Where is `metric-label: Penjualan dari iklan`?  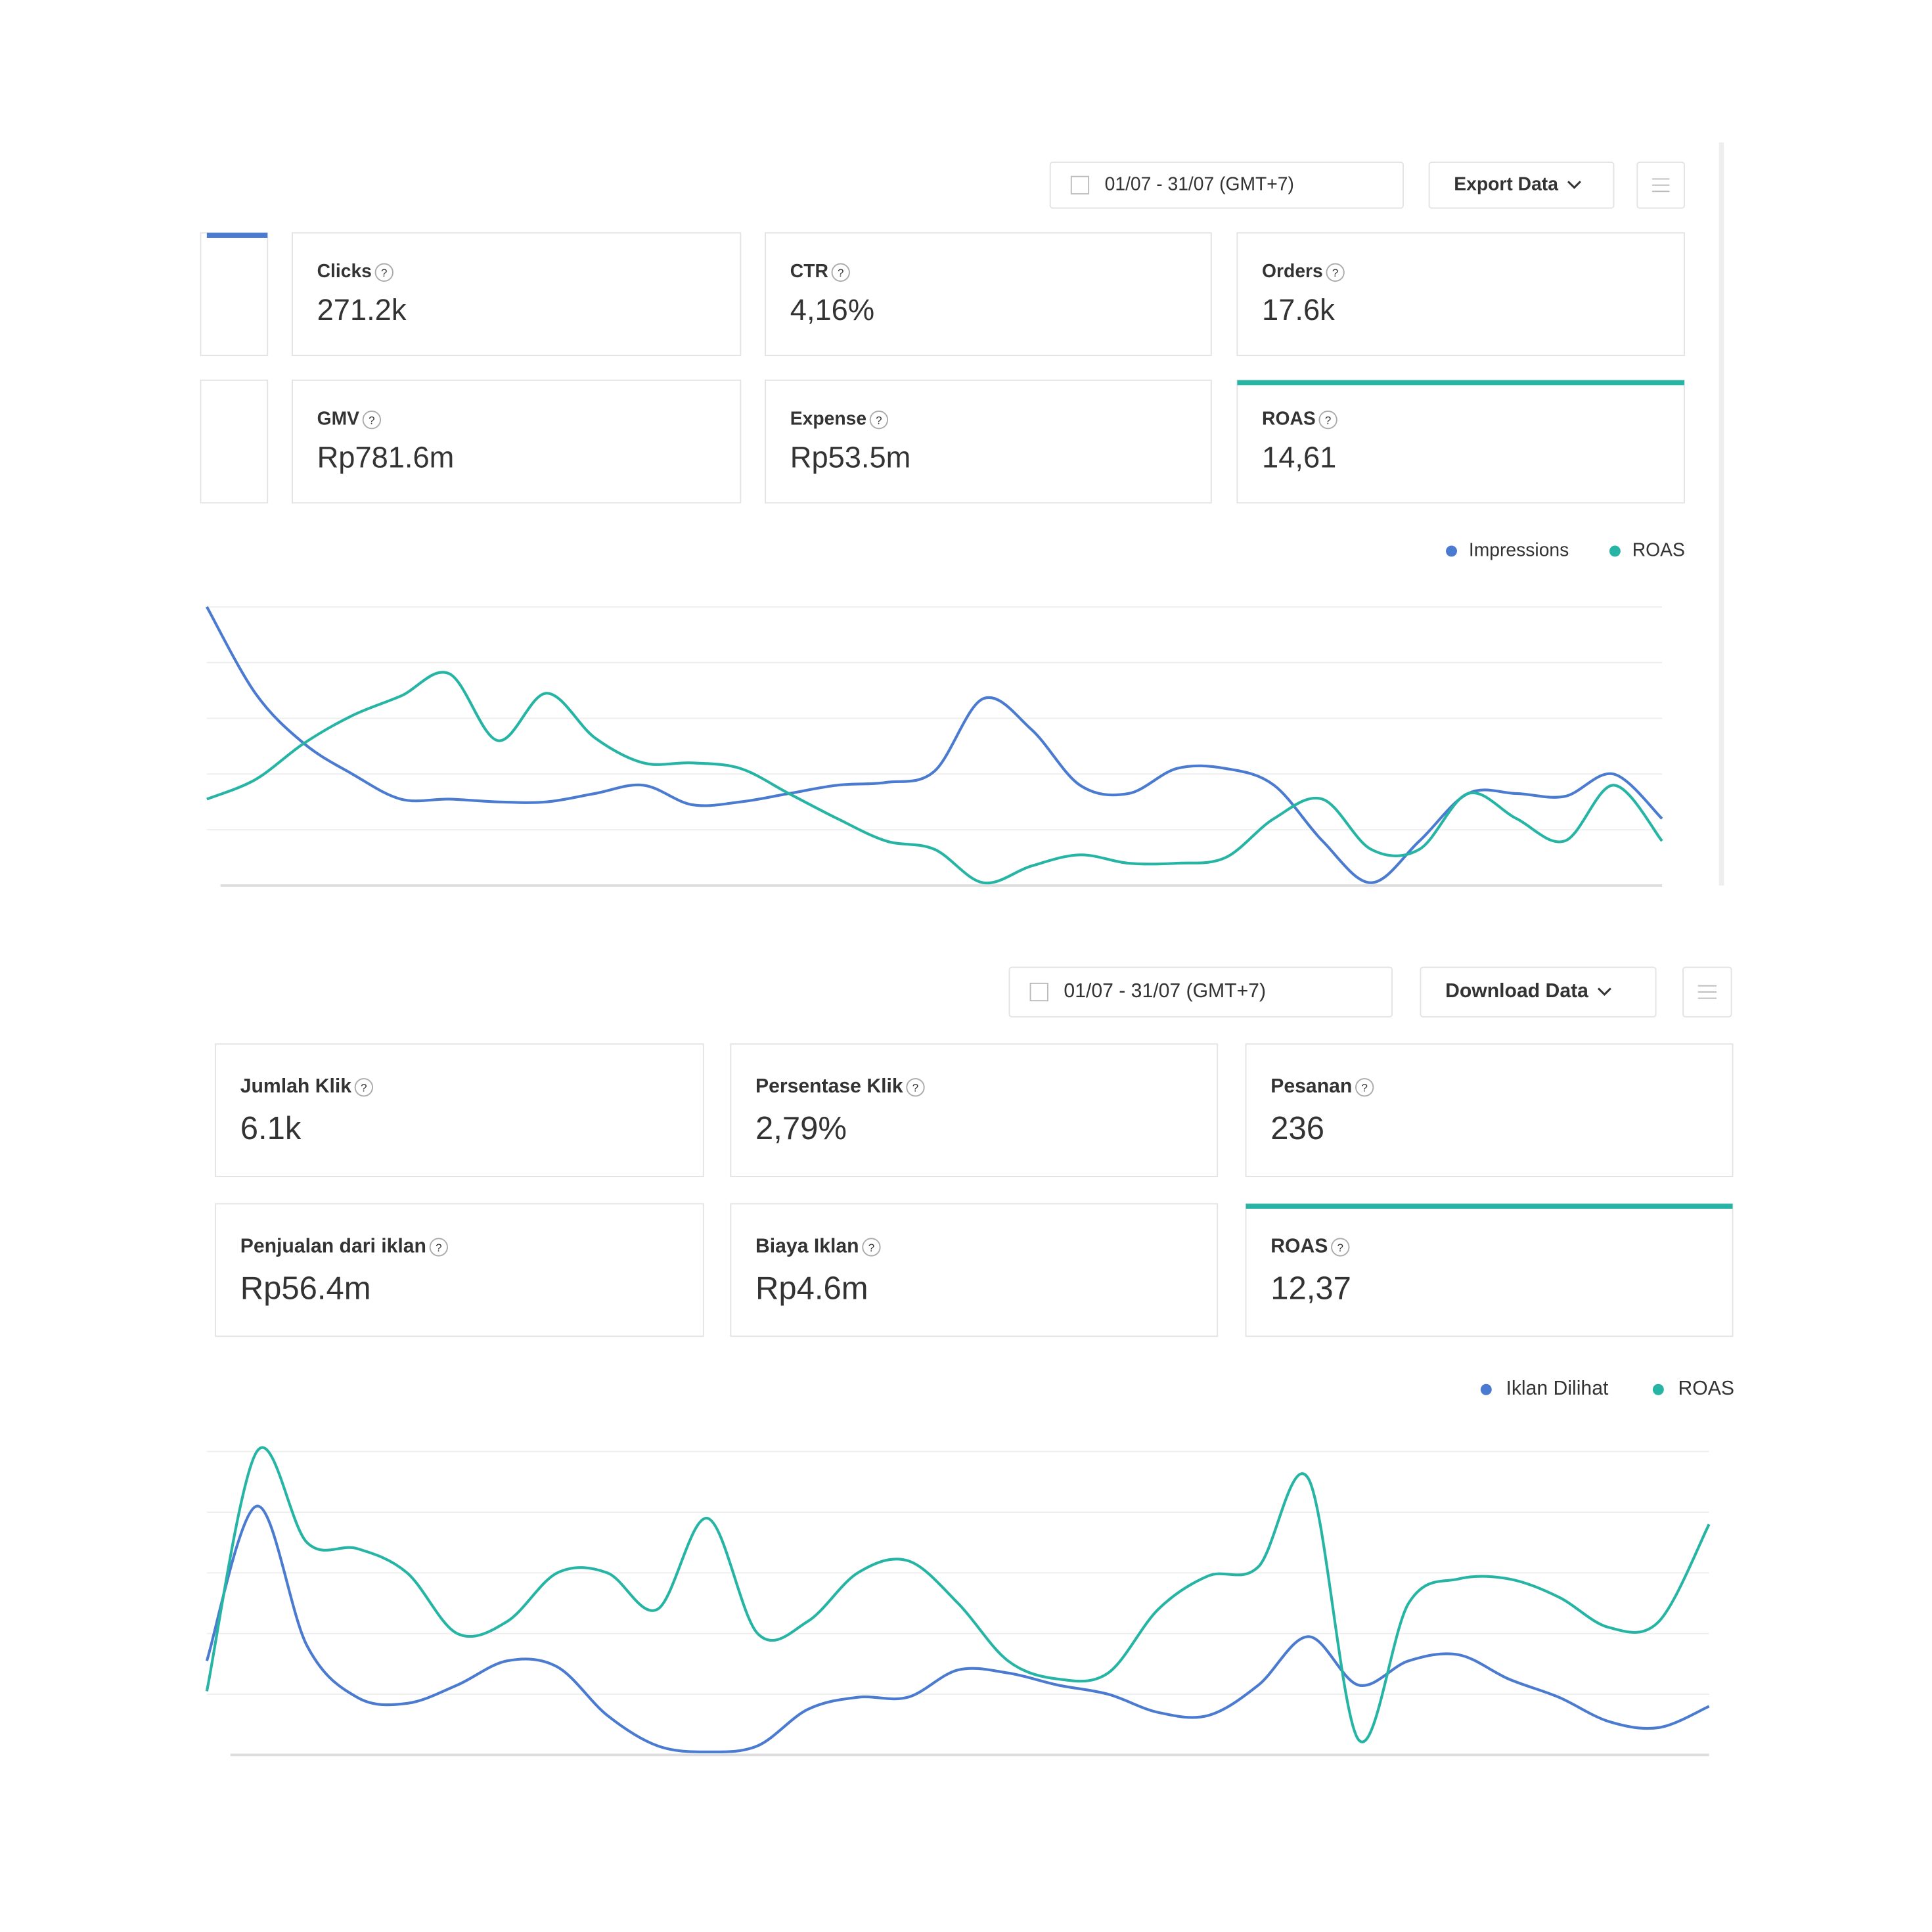 metric-label: Penjualan dari iklan is located at coordinates (333, 1246).